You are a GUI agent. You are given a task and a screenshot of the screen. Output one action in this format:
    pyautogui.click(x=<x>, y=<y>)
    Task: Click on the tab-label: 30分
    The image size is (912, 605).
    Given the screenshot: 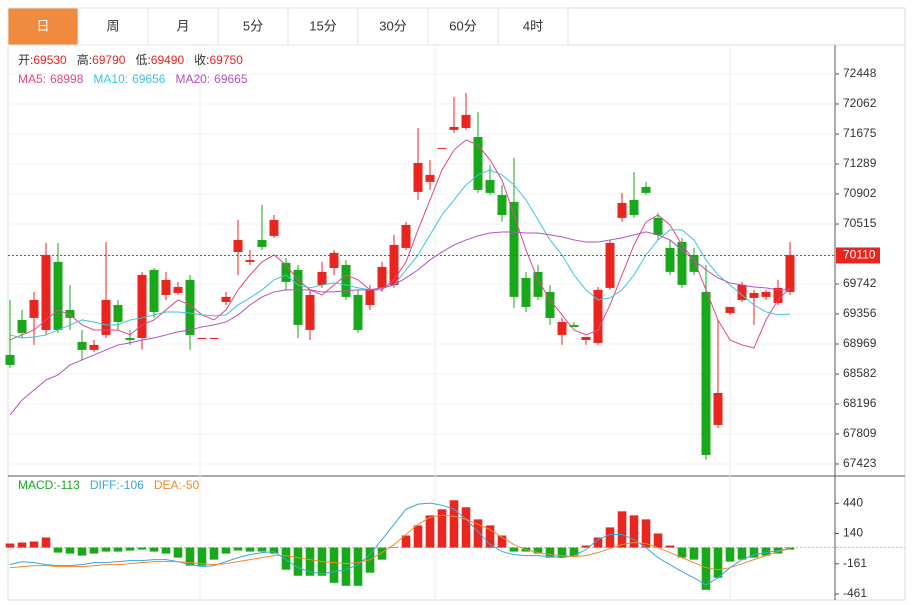 What is the action you would take?
    pyautogui.click(x=392, y=25)
    